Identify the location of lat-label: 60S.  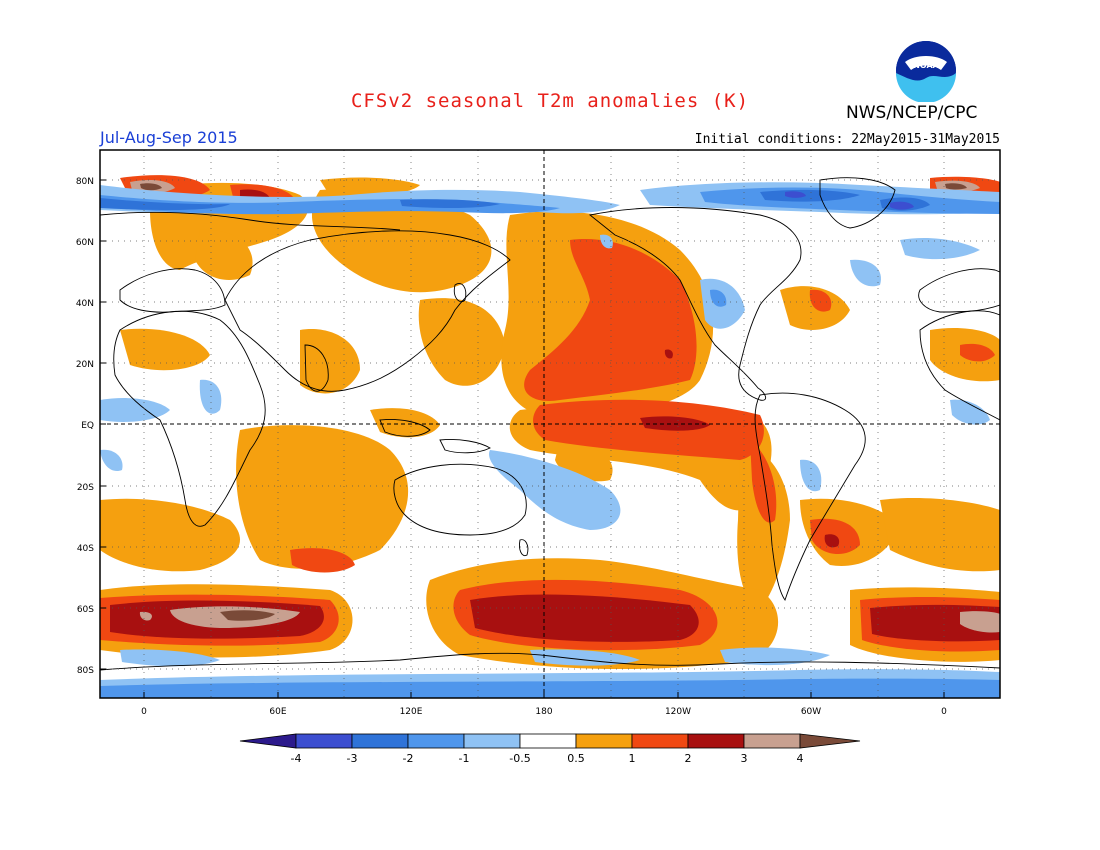
(85, 610).